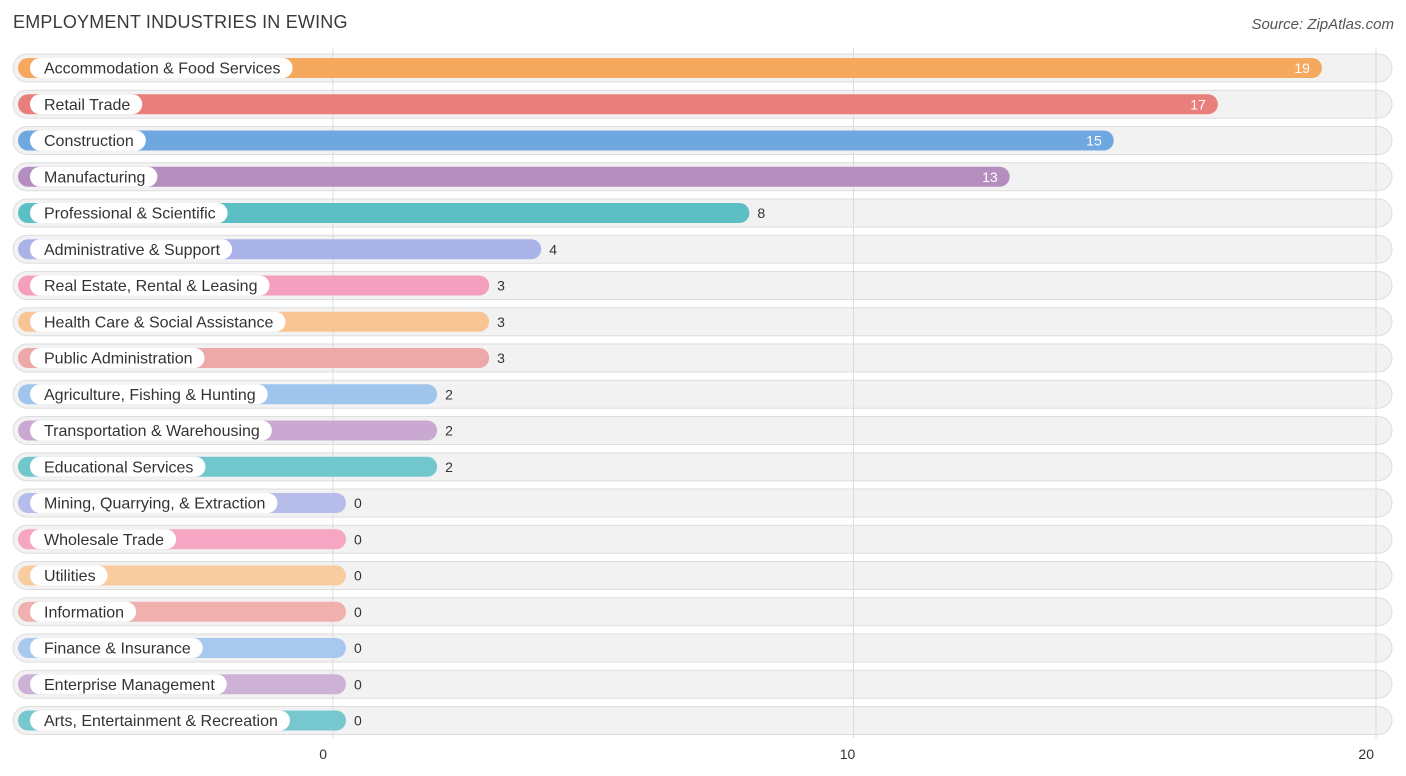  I want to click on category-label: Enterprise Management, so click(129, 685).